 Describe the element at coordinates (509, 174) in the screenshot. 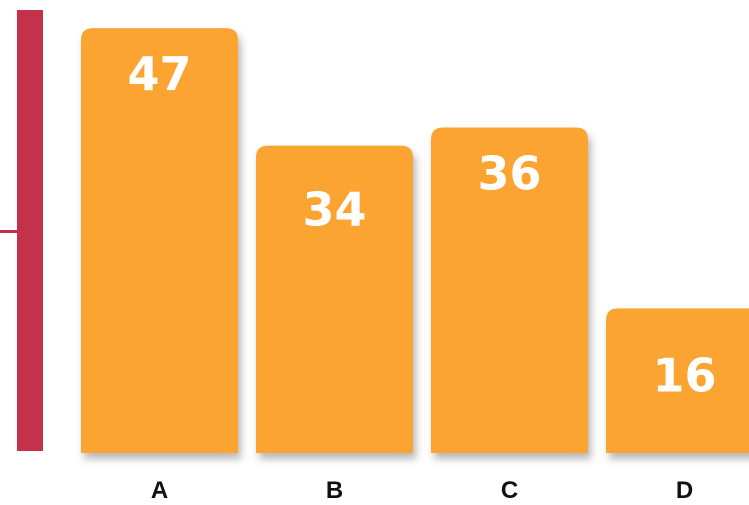

I see `value-label-c: 36` at that location.